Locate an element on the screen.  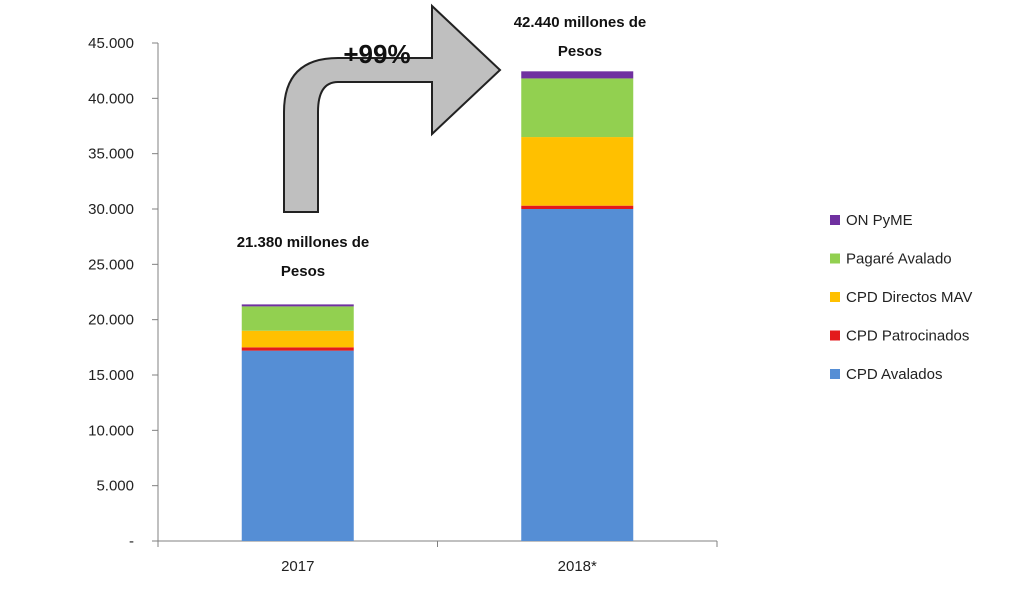
x-tick-label: 2018* is located at coordinates (577, 566).